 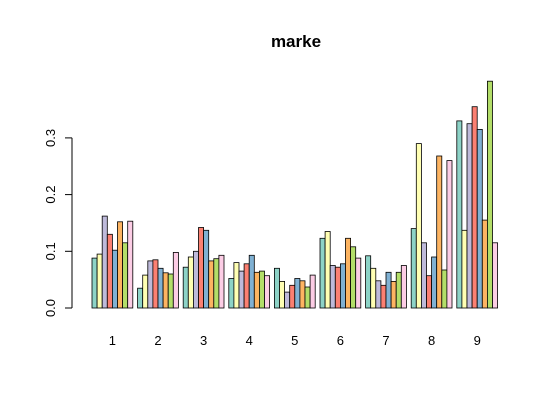 What do you see at coordinates (203, 340) in the screenshot?
I see `x-tick-label-3: 3` at bounding box center [203, 340].